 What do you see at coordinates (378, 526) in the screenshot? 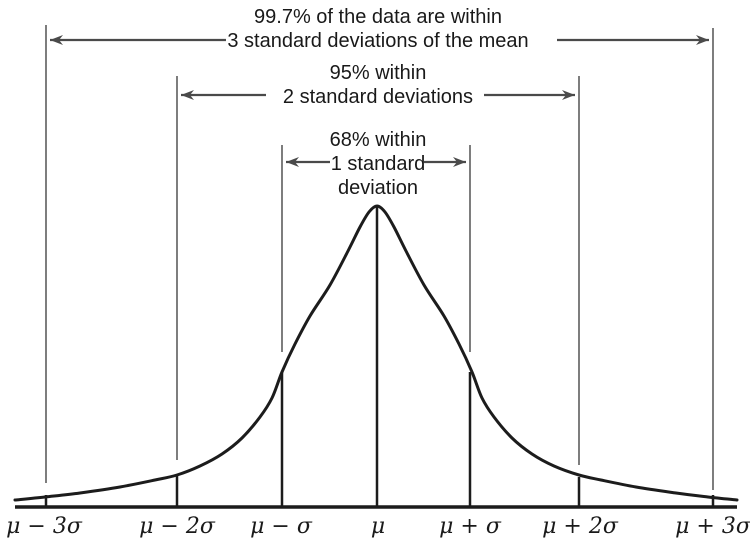
I see `x-axis-label: μ` at bounding box center [378, 526].